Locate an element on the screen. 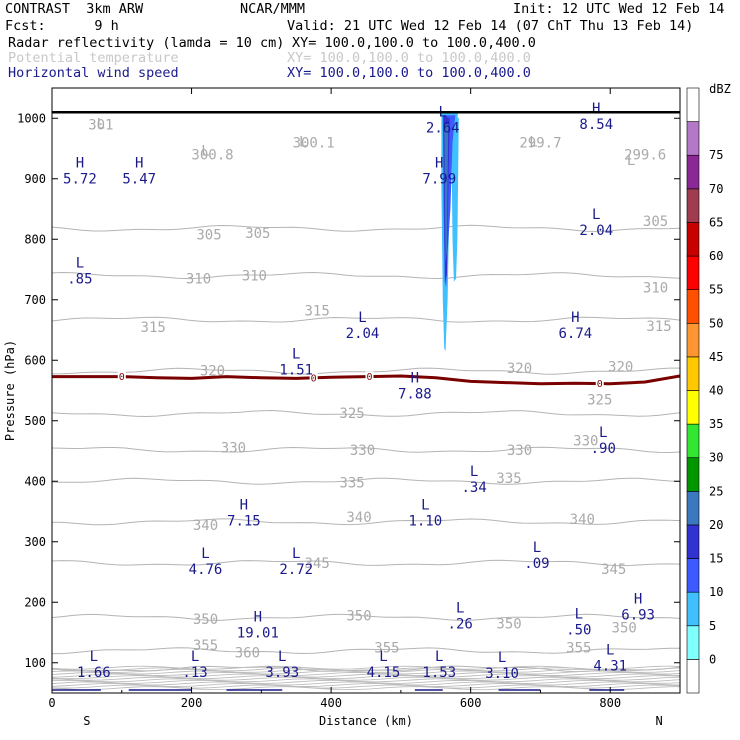  wind-extremum: L4.31 is located at coordinates (610, 659).